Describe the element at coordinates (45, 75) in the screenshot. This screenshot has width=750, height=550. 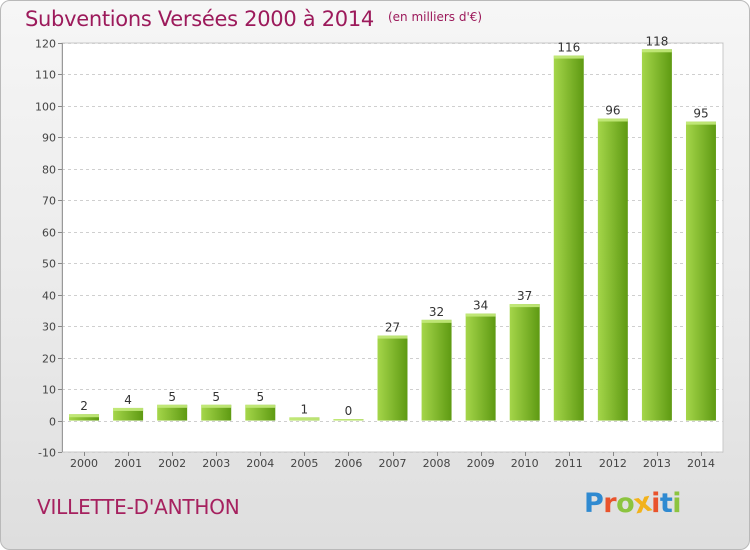
I see `y-tick-label: 110` at that location.